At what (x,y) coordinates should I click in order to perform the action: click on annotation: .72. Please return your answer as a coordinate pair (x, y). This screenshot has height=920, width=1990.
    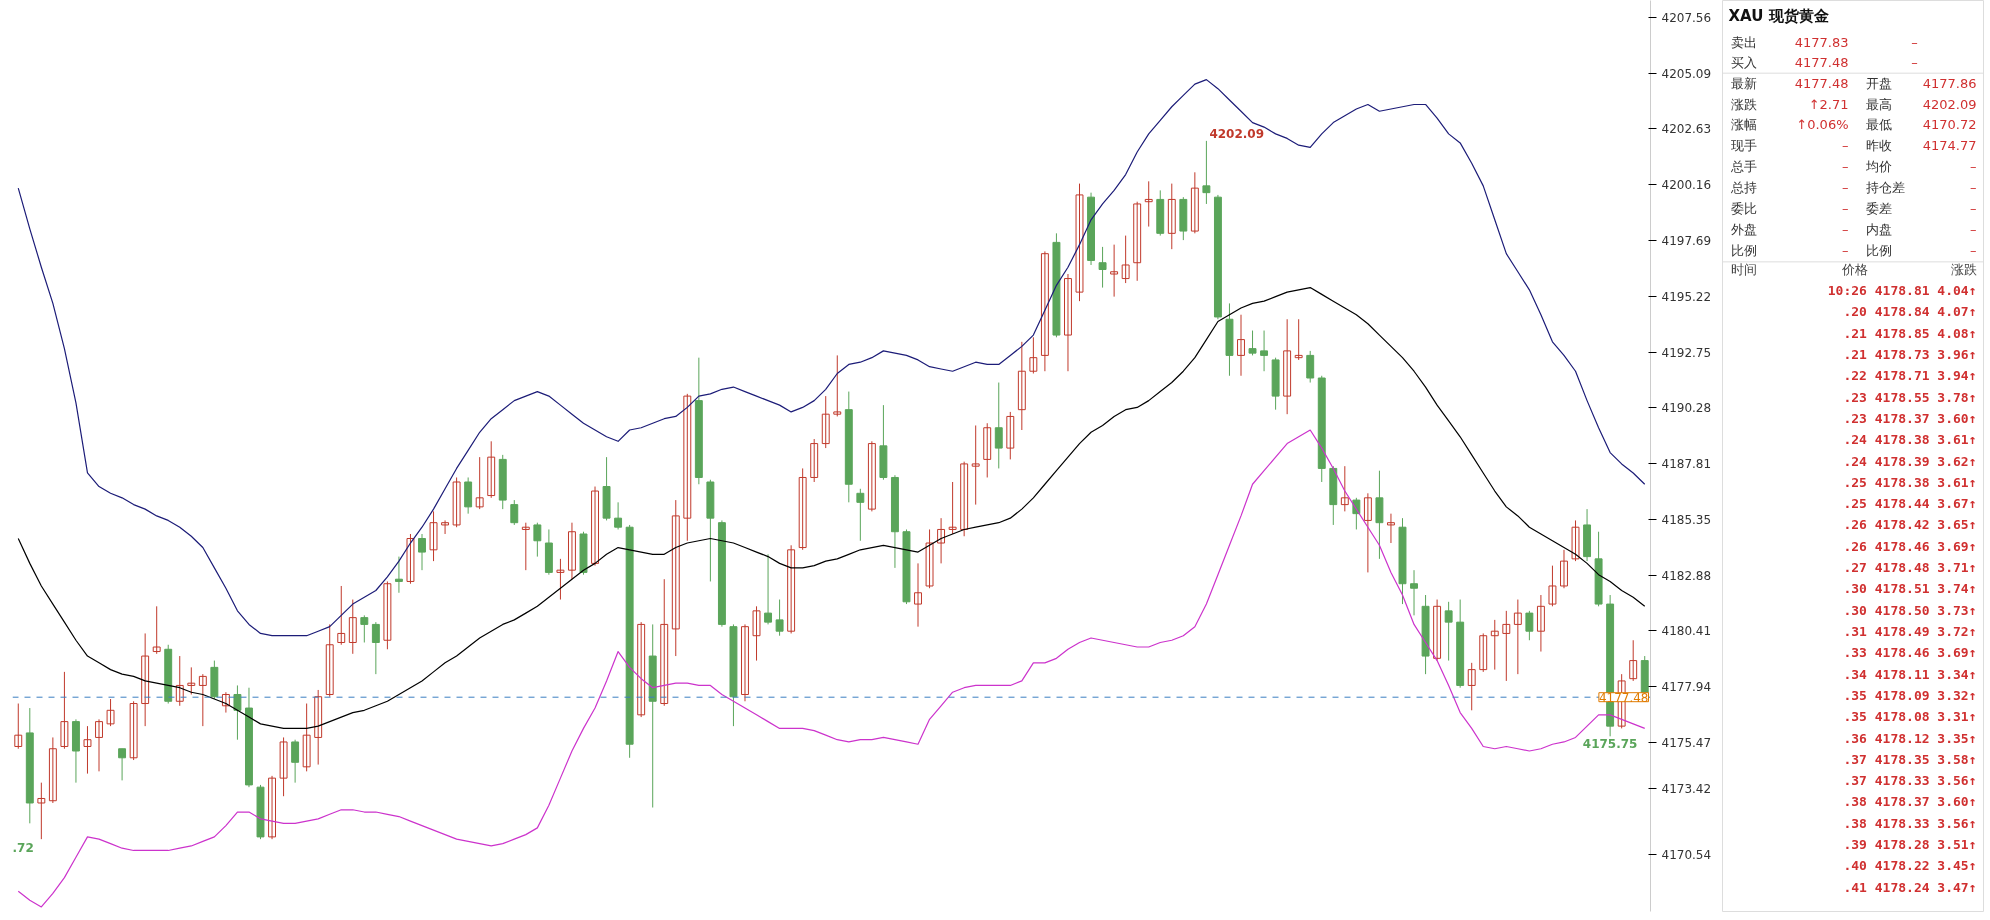
    Looking at the image, I should click on (23, 848).